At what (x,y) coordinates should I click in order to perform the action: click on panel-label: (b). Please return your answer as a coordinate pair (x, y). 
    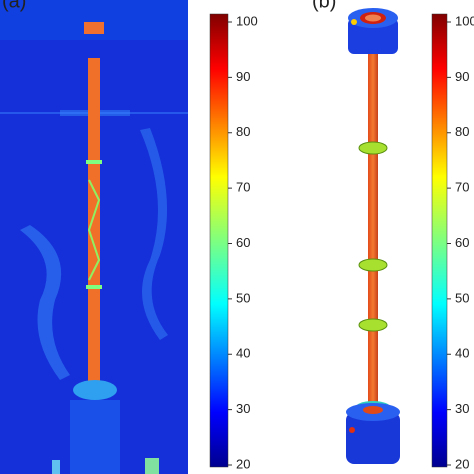
    Looking at the image, I should click on (324, 6).